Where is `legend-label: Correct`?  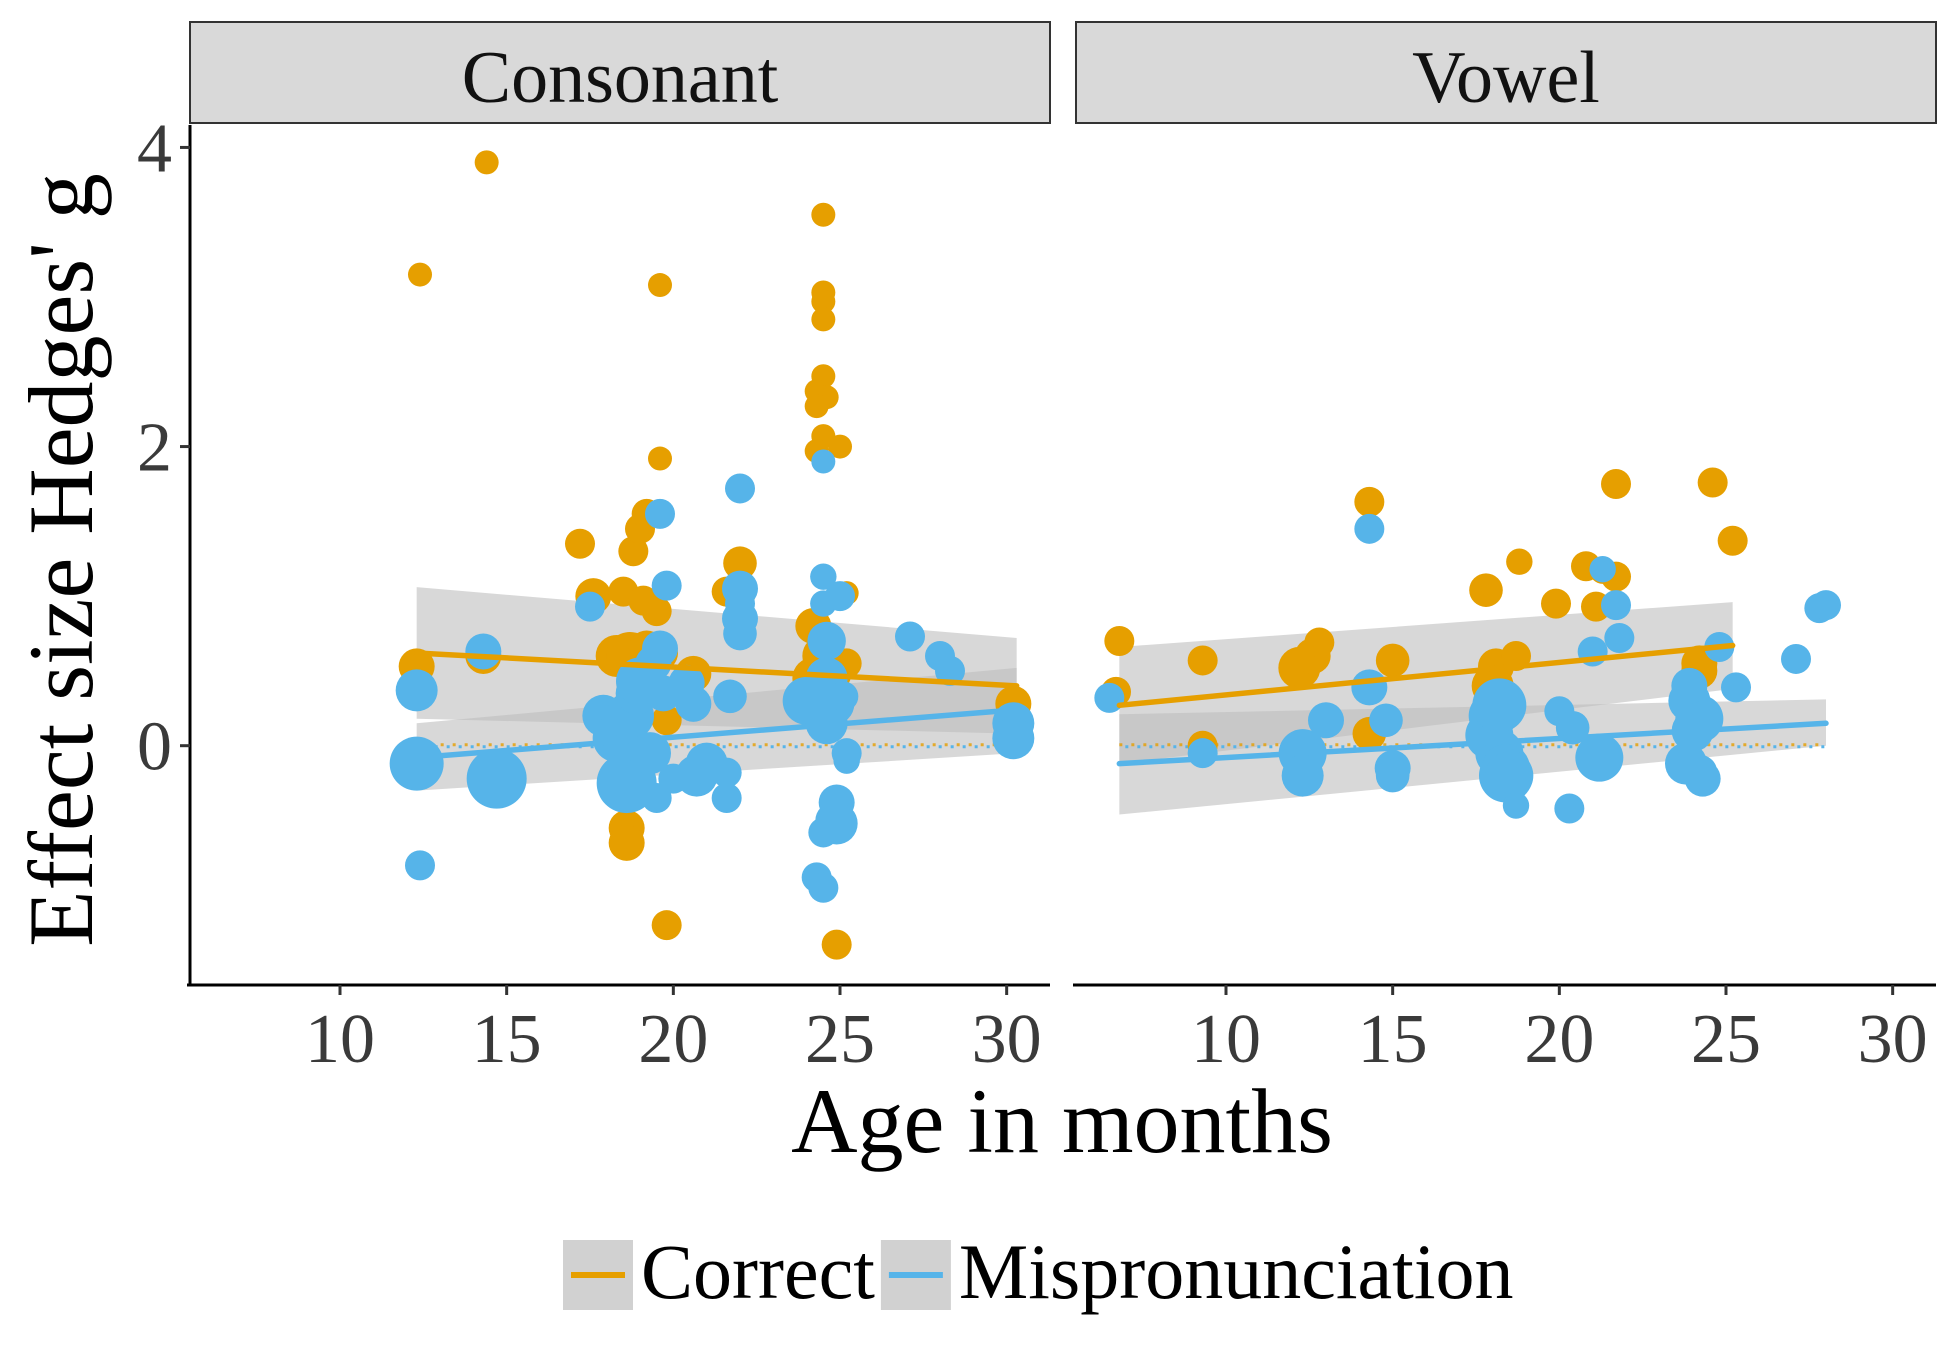 legend-label: Correct is located at coordinates (758, 1271).